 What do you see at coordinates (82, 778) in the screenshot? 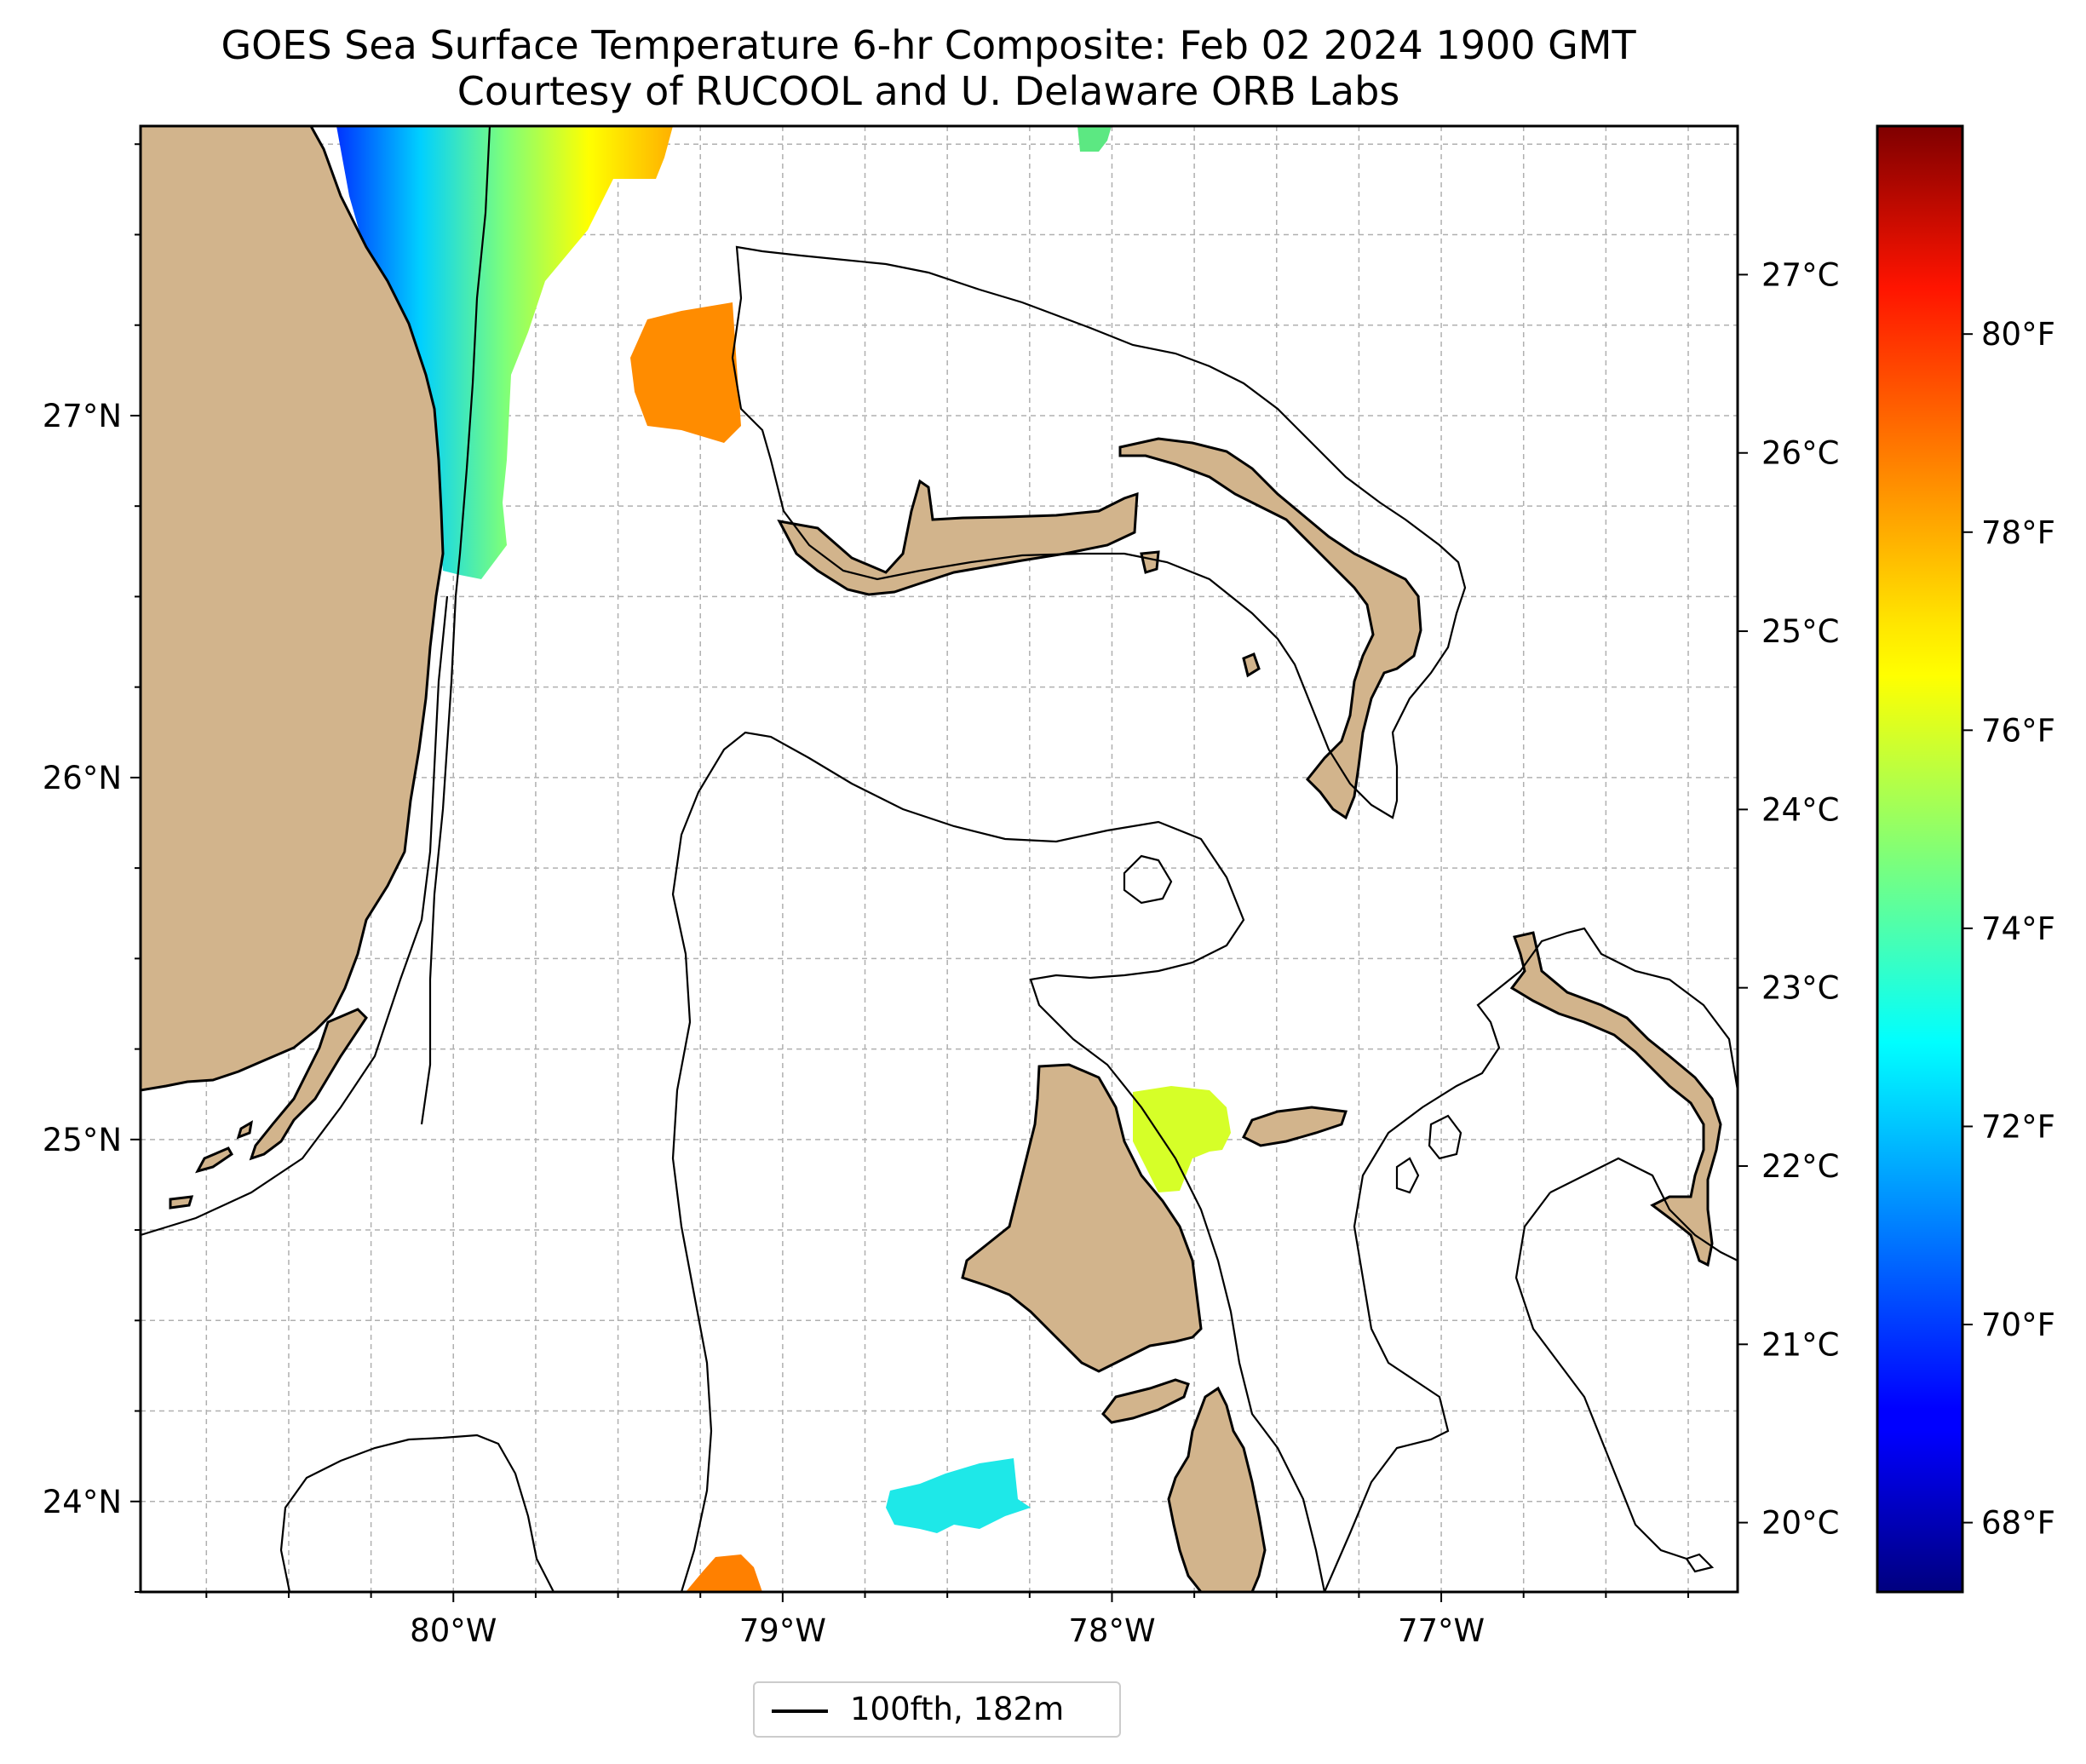
I see `lat-tick-label: 26°N` at bounding box center [82, 778].